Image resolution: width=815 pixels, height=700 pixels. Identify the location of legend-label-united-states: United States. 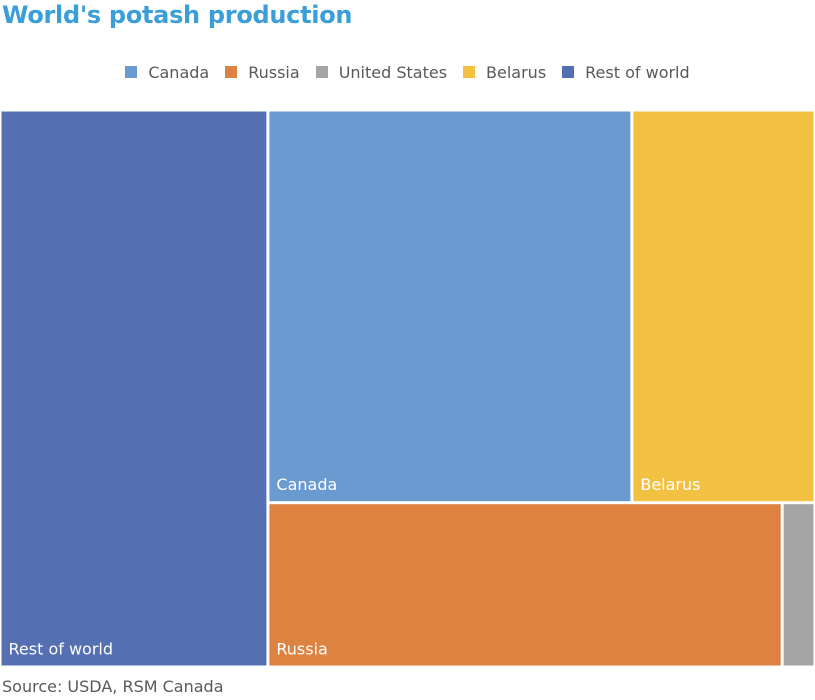
(393, 72).